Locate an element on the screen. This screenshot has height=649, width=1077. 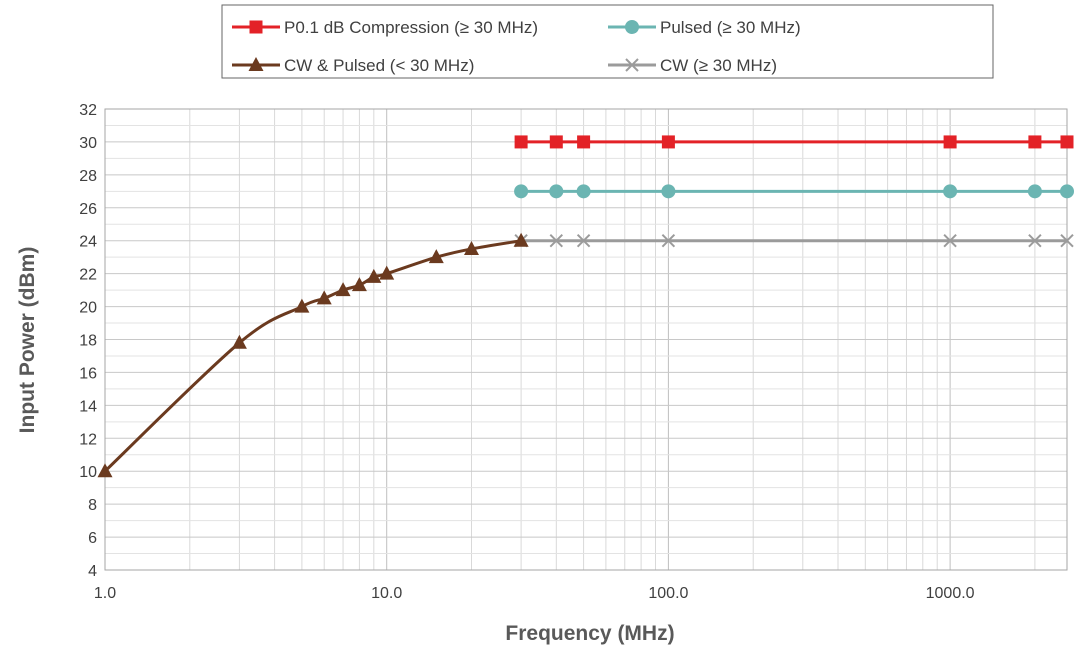
legend-frame is located at coordinates (607, 41).